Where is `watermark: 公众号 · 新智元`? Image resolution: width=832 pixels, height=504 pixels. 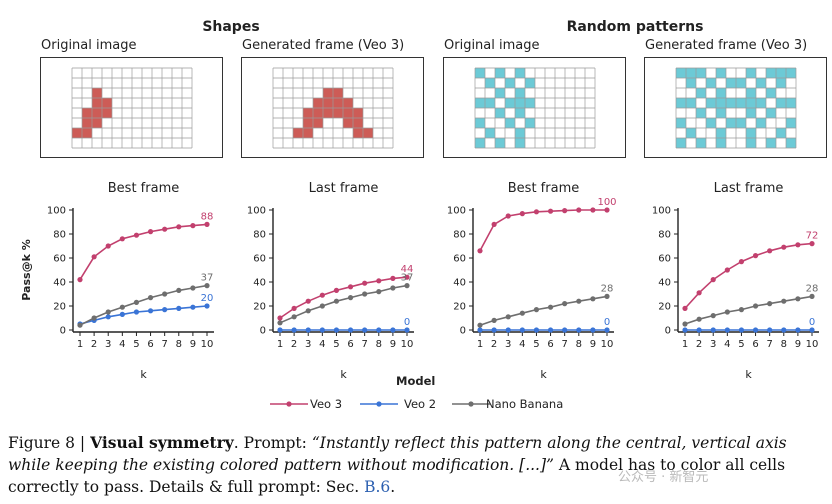
watermark: 公众号 · 新智元 is located at coordinates (663, 477).